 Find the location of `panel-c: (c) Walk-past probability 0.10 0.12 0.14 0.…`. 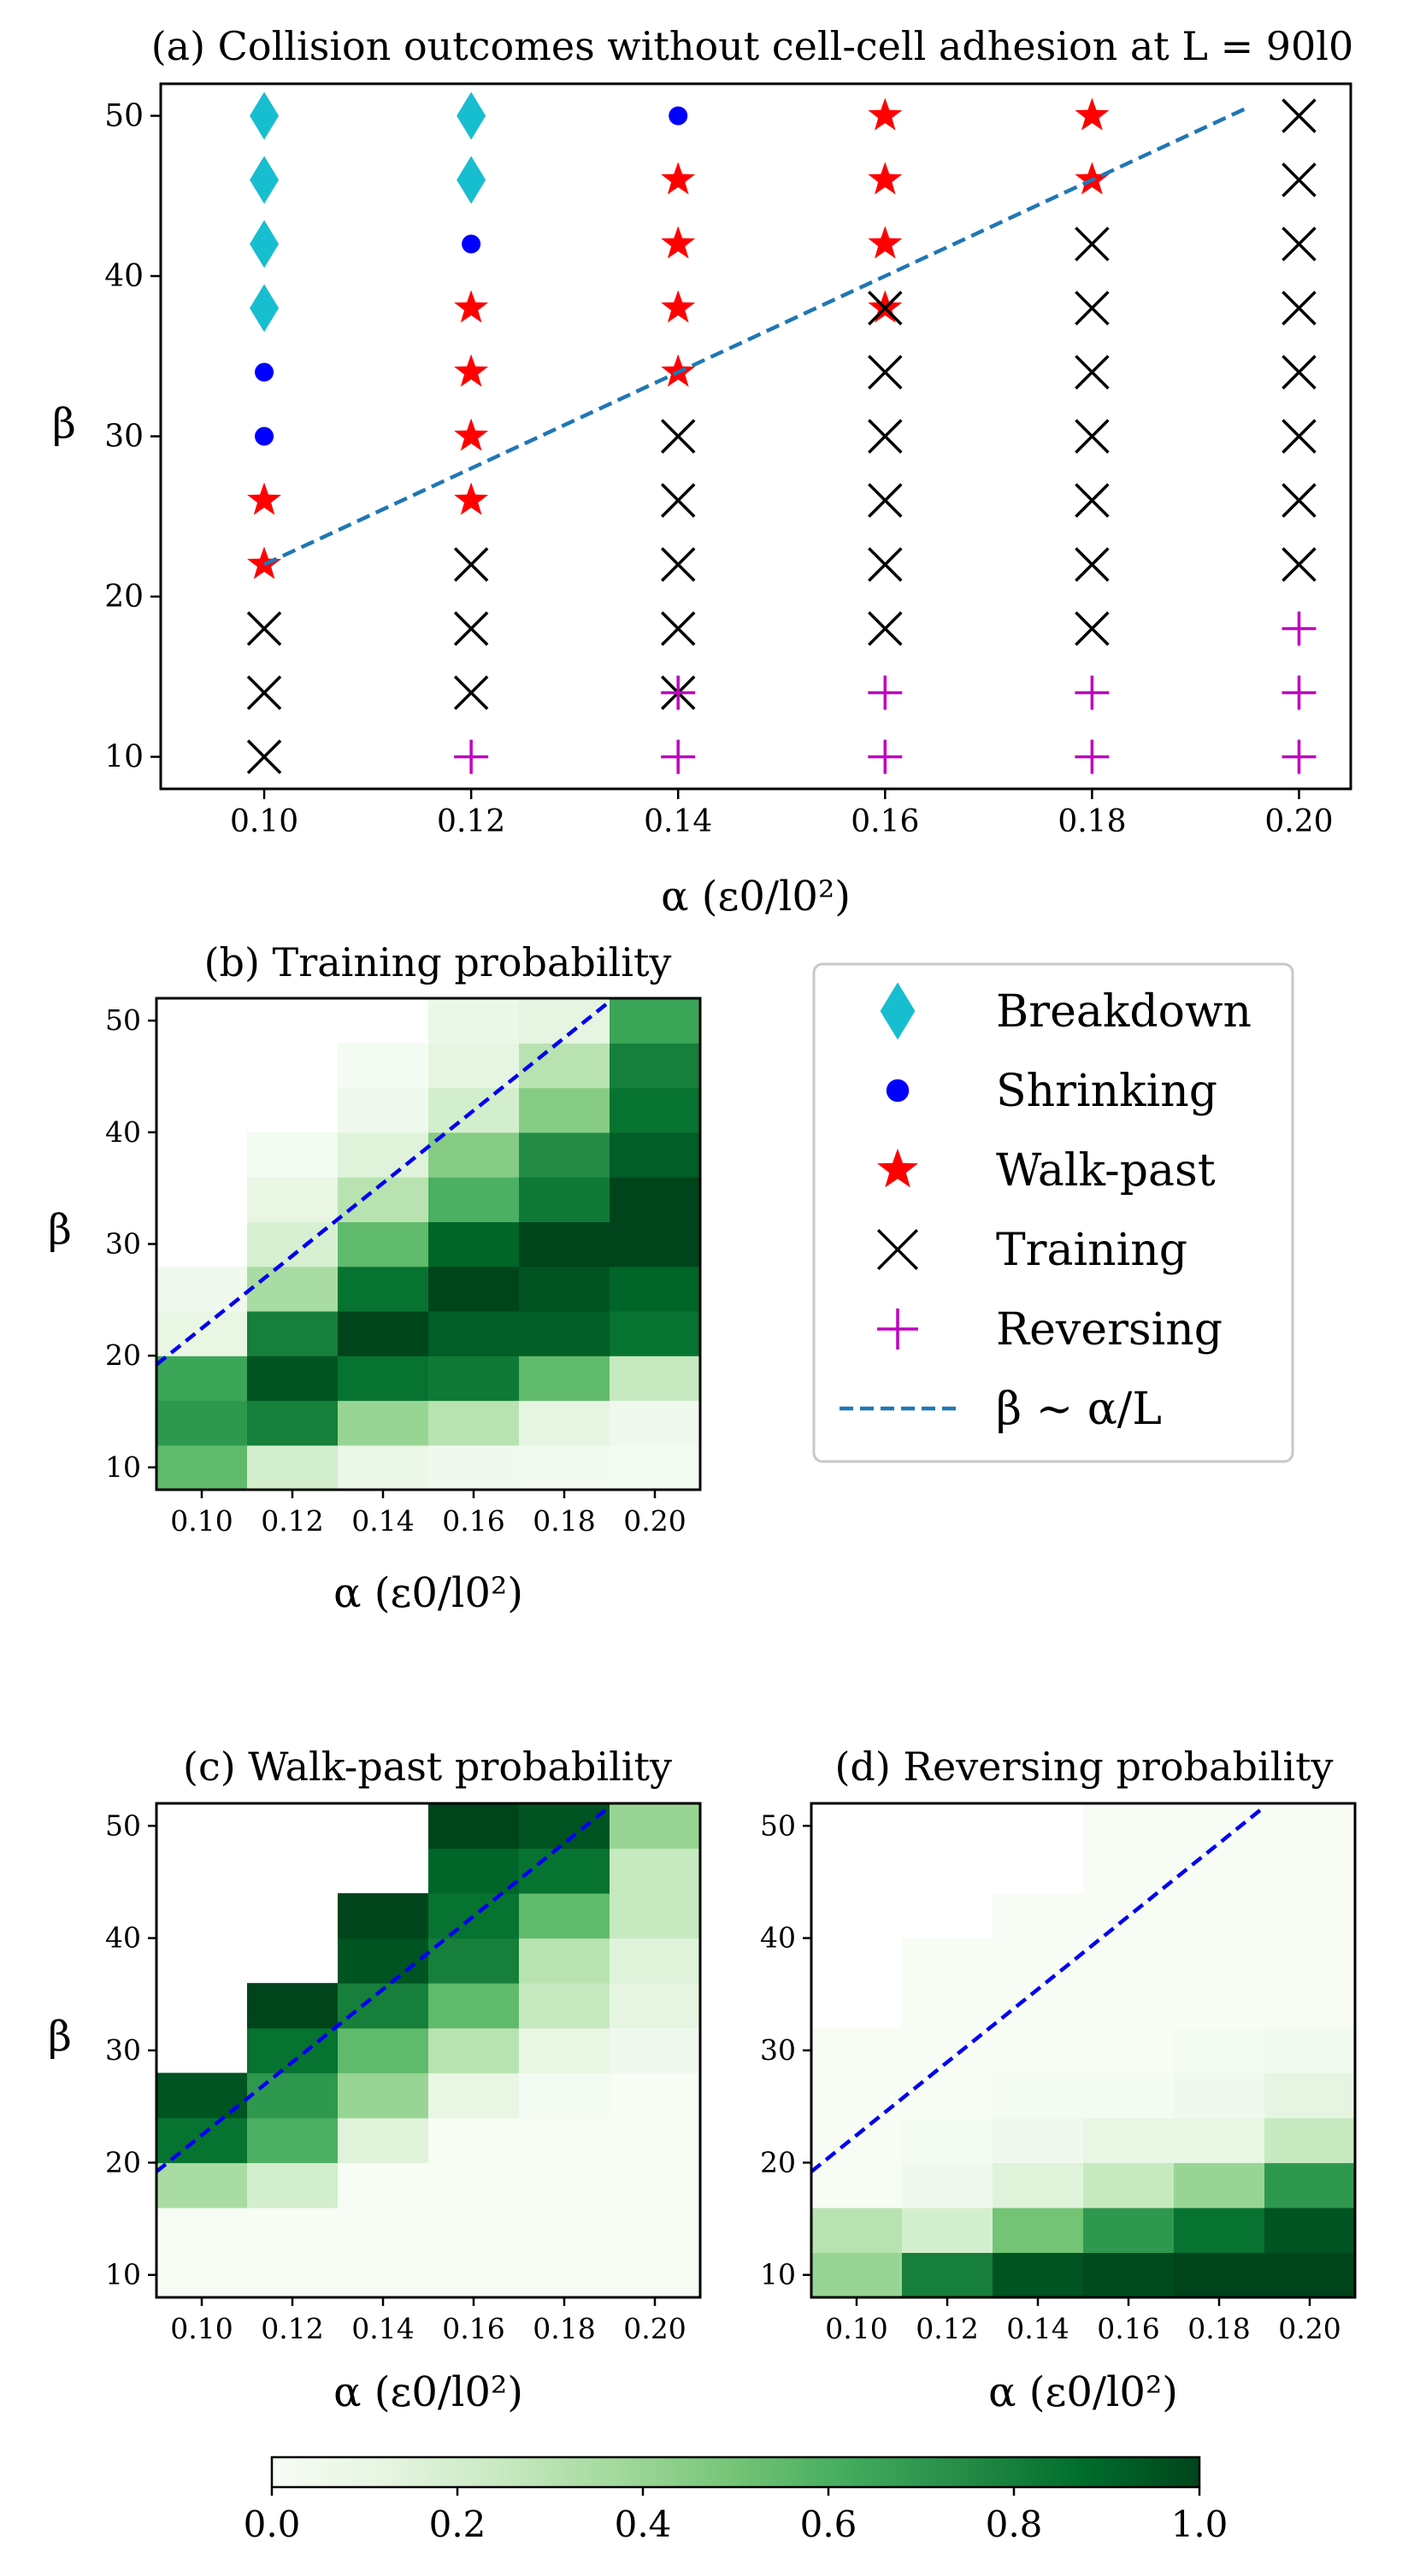

panel-c: (c) Walk-past probability 0.10 0.12 0.14 0.… is located at coordinates (375, 2080).